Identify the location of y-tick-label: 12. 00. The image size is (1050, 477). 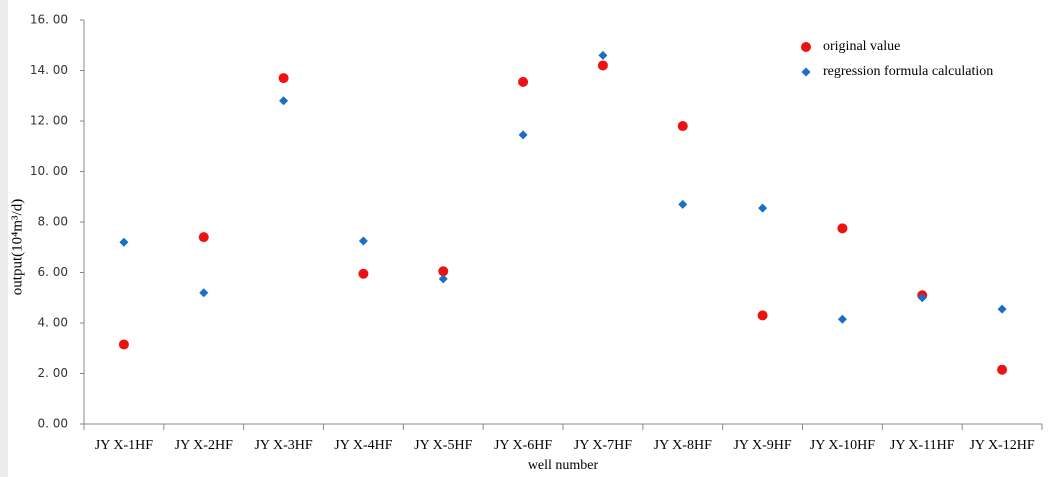
(49, 121).